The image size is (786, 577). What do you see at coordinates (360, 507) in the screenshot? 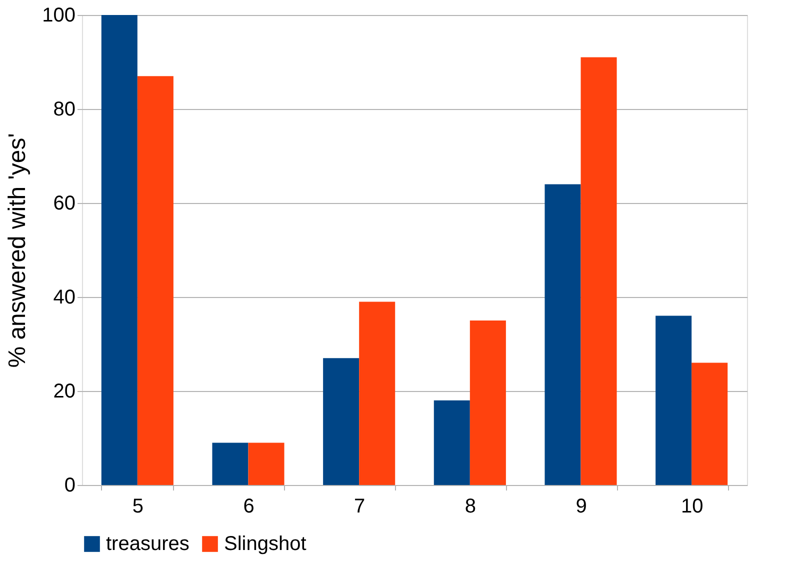
I see `x-tick-label: 7` at bounding box center [360, 507].